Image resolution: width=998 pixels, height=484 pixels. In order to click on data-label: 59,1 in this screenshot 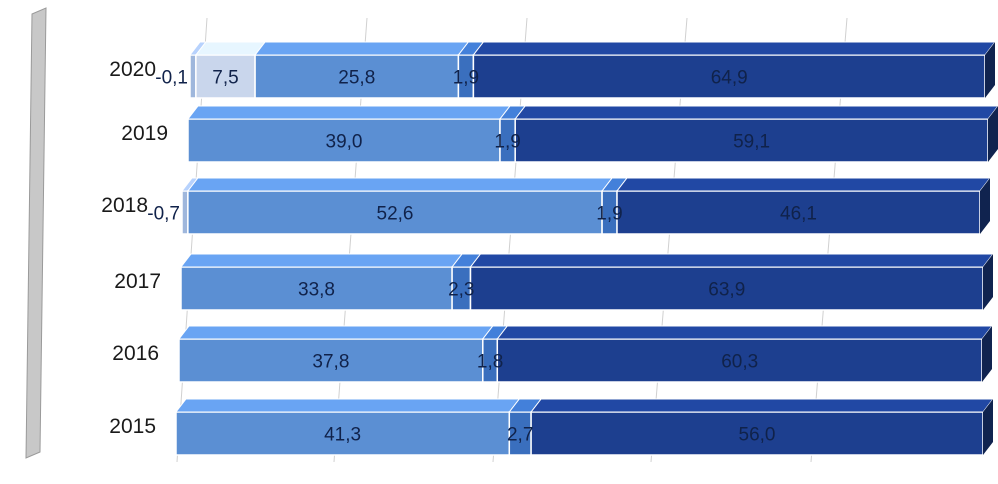, I will do `click(751, 142)`.